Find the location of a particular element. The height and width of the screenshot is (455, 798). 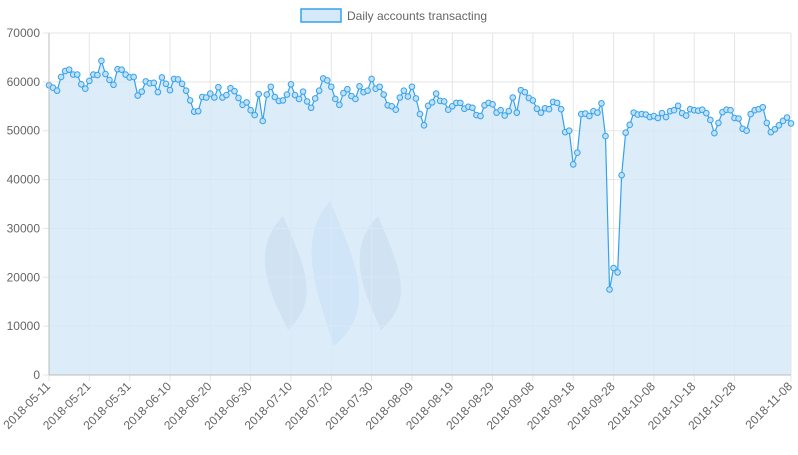

y-tick-label: 30000 is located at coordinates (24, 228).